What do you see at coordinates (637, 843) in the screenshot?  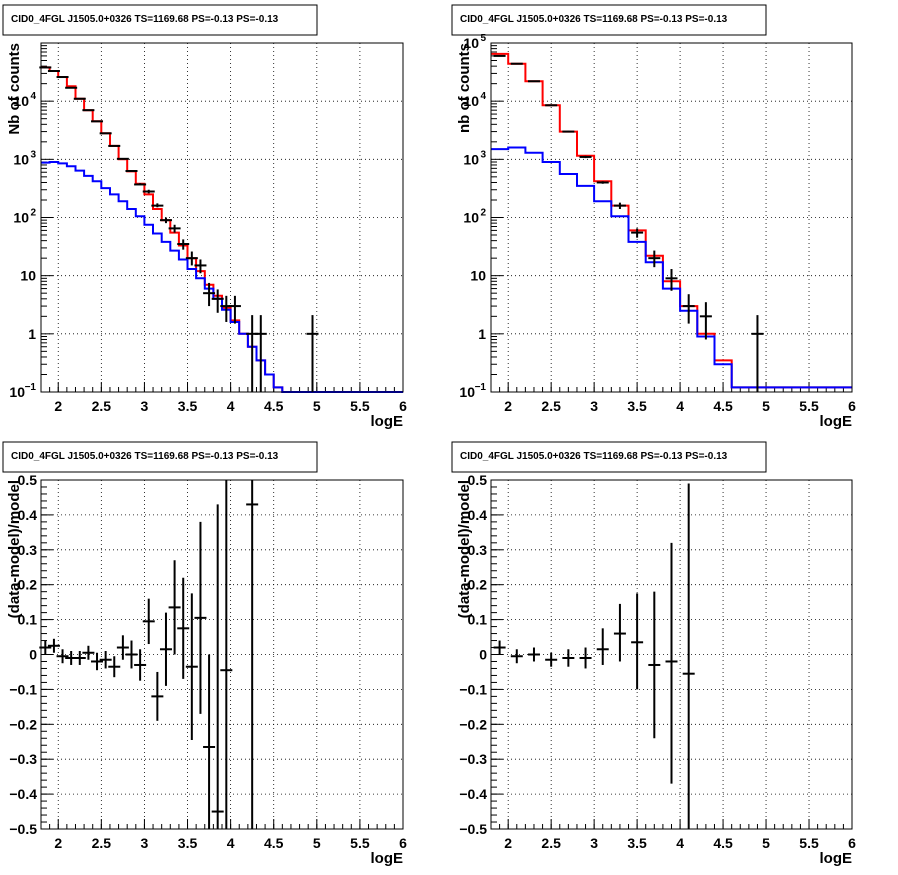 I see `x-tick-label: 3.5` at bounding box center [637, 843].